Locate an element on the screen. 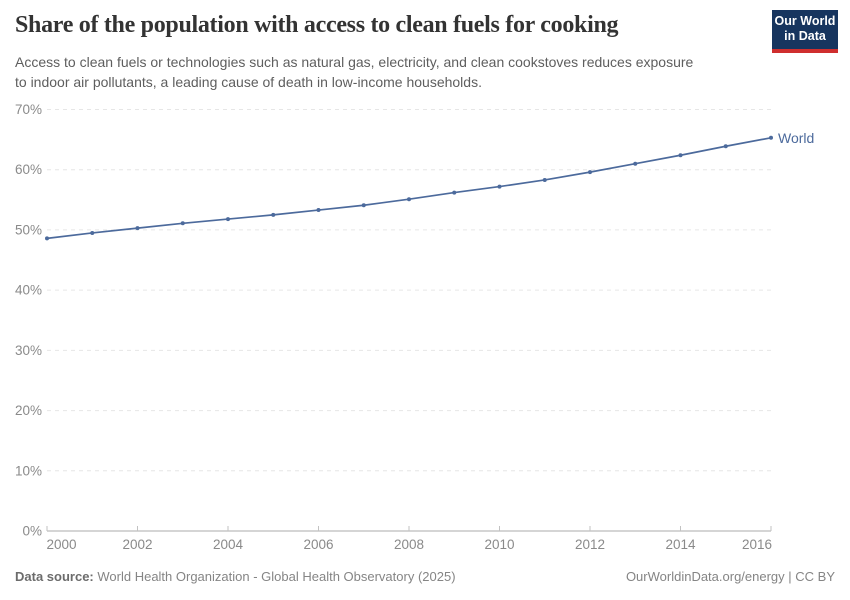 The image size is (850, 600). y-tick-label: 70% is located at coordinates (28, 109).